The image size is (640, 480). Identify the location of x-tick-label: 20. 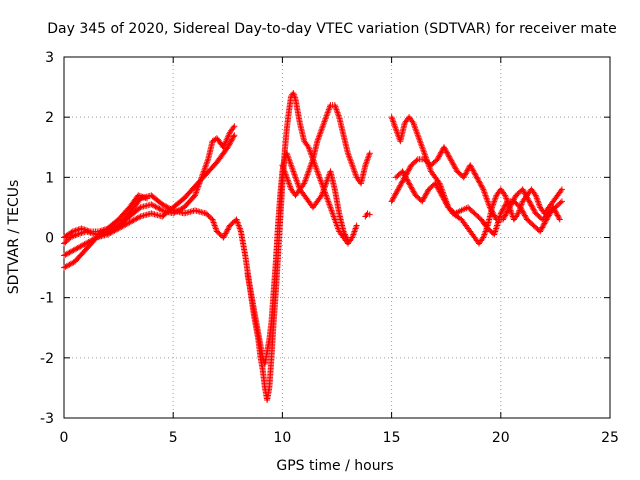
(501, 438).